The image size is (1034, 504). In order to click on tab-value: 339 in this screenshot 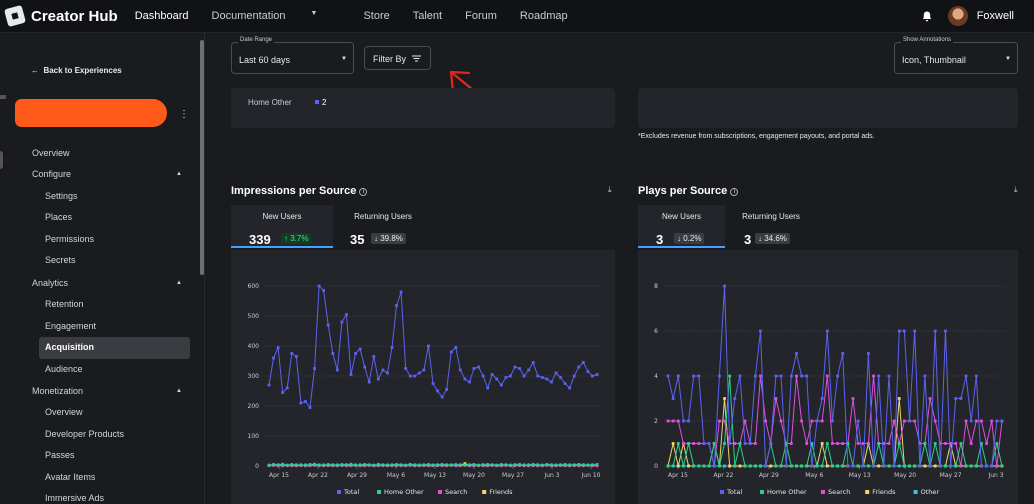, I will do `click(260, 239)`.